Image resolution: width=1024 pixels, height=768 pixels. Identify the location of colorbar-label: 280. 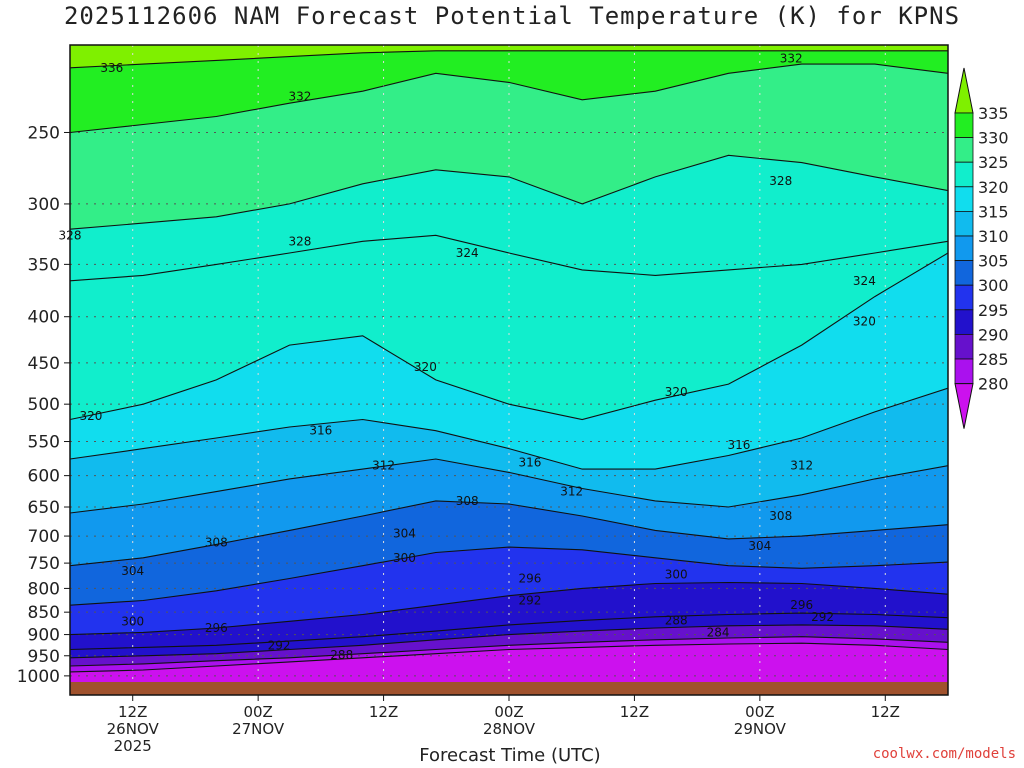
(993, 384).